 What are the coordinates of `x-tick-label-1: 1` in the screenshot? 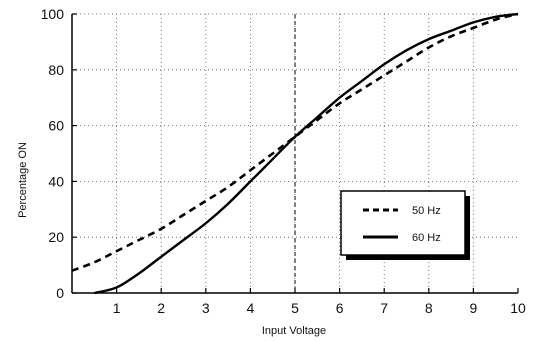 It's located at (117, 308).